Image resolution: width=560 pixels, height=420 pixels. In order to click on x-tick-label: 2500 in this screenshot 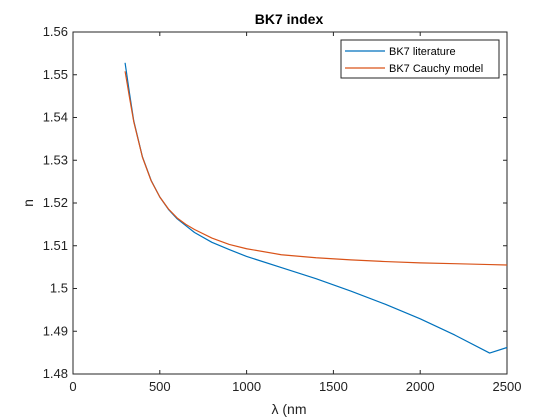, I will do `click(507, 386)`.